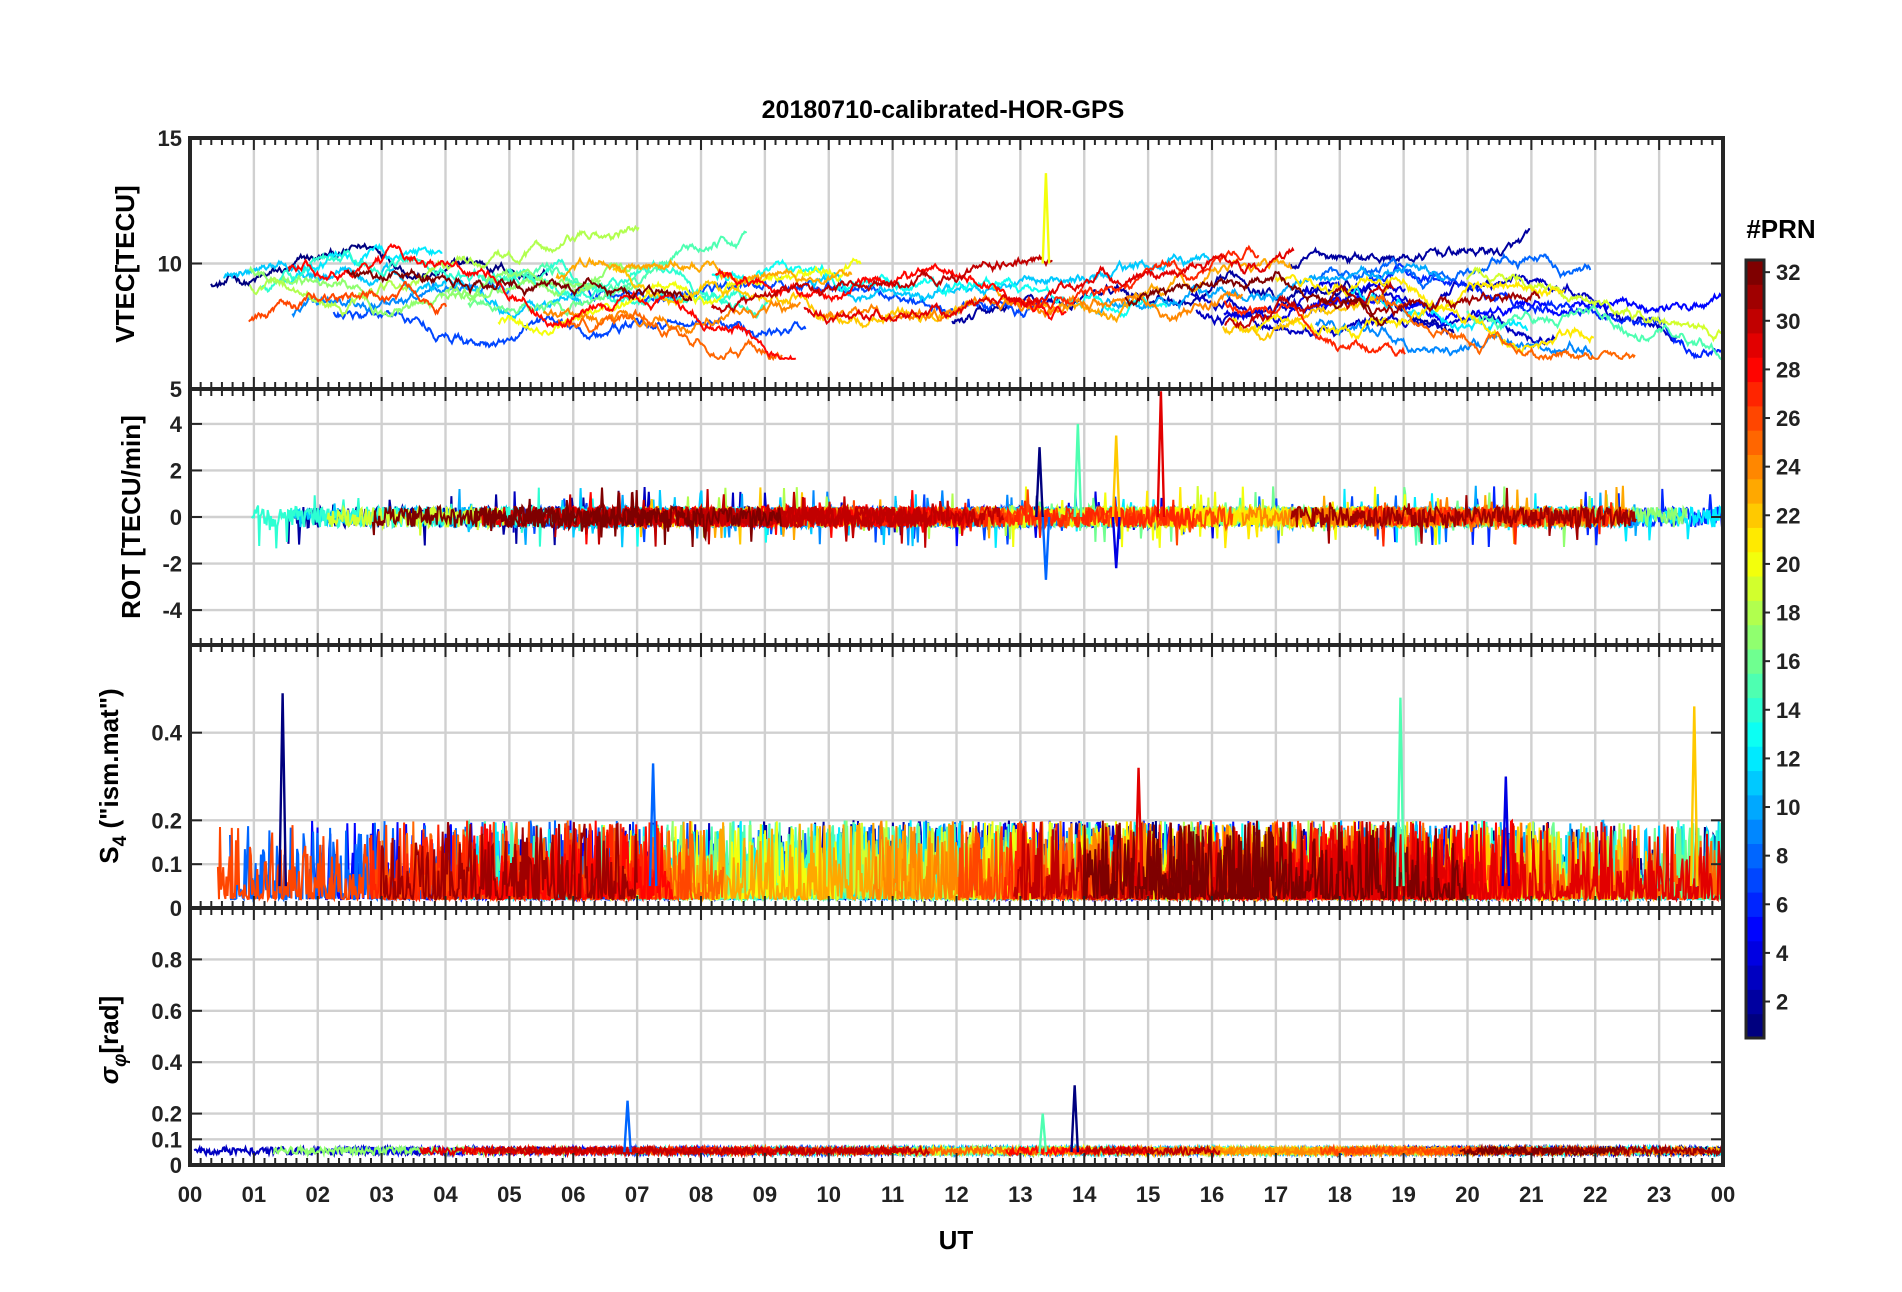 Image resolution: width=1902 pixels, height=1292 pixels. What do you see at coordinates (1467, 1194) in the screenshot?
I see `x-tick-label: 20` at bounding box center [1467, 1194].